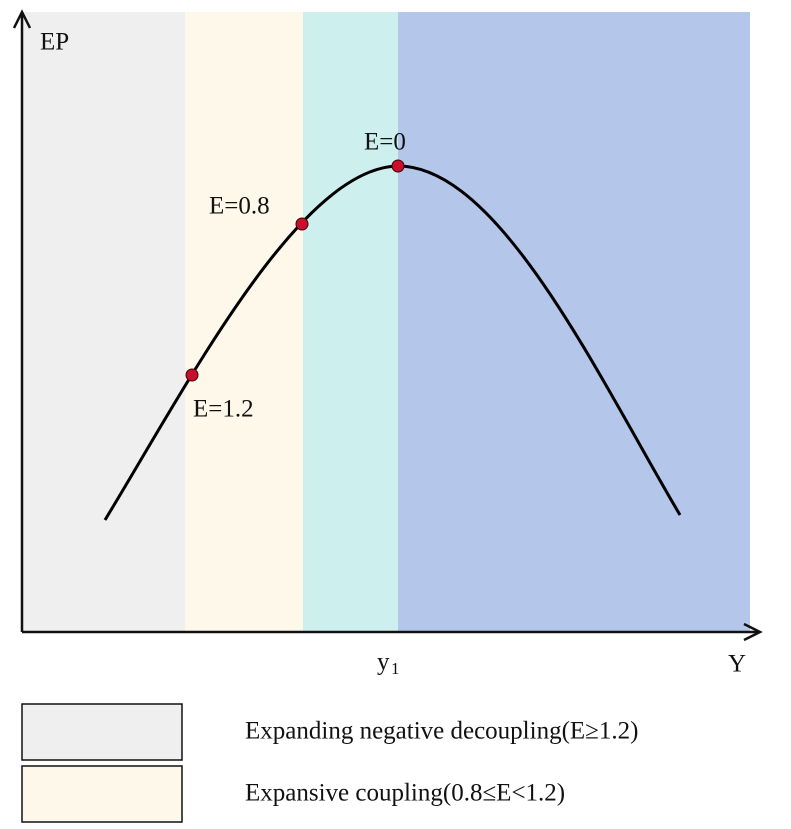 This screenshot has width=791, height=829. I want to click on point-label: E=1.2, so click(223, 409).